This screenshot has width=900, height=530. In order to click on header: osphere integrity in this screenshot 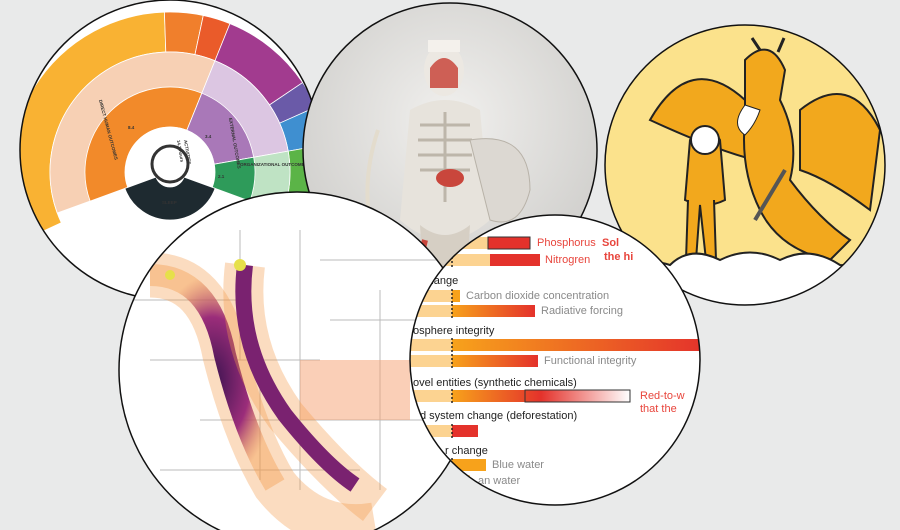, I will do `click(454, 331)`.